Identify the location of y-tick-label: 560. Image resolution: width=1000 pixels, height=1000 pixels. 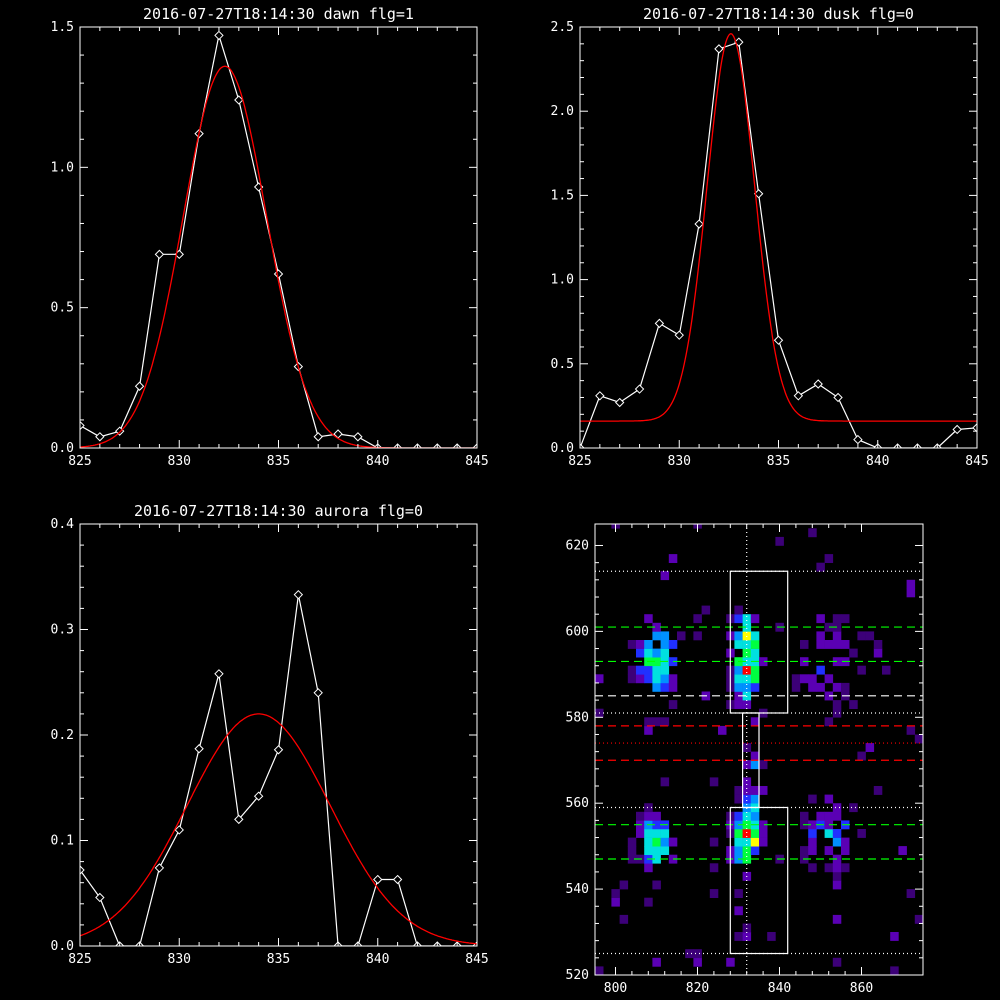
(577, 803).